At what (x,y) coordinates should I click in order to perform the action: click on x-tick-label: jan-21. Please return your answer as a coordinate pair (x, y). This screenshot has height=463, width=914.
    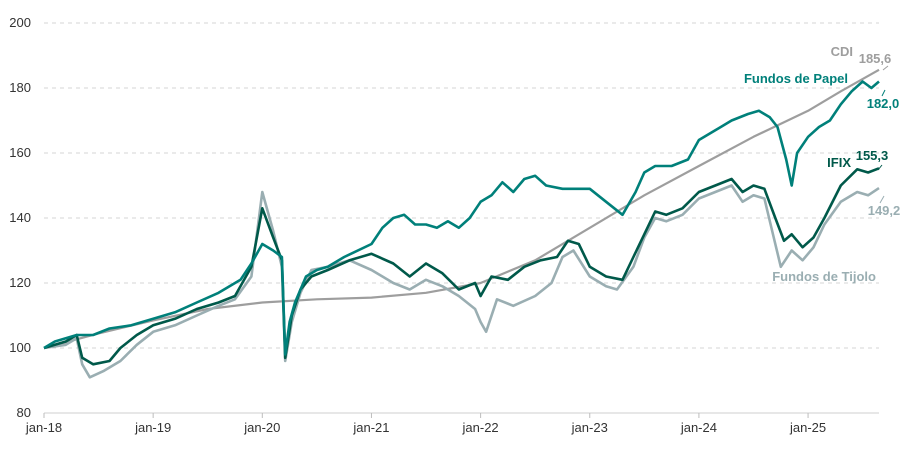
    Looking at the image, I should click on (370, 427).